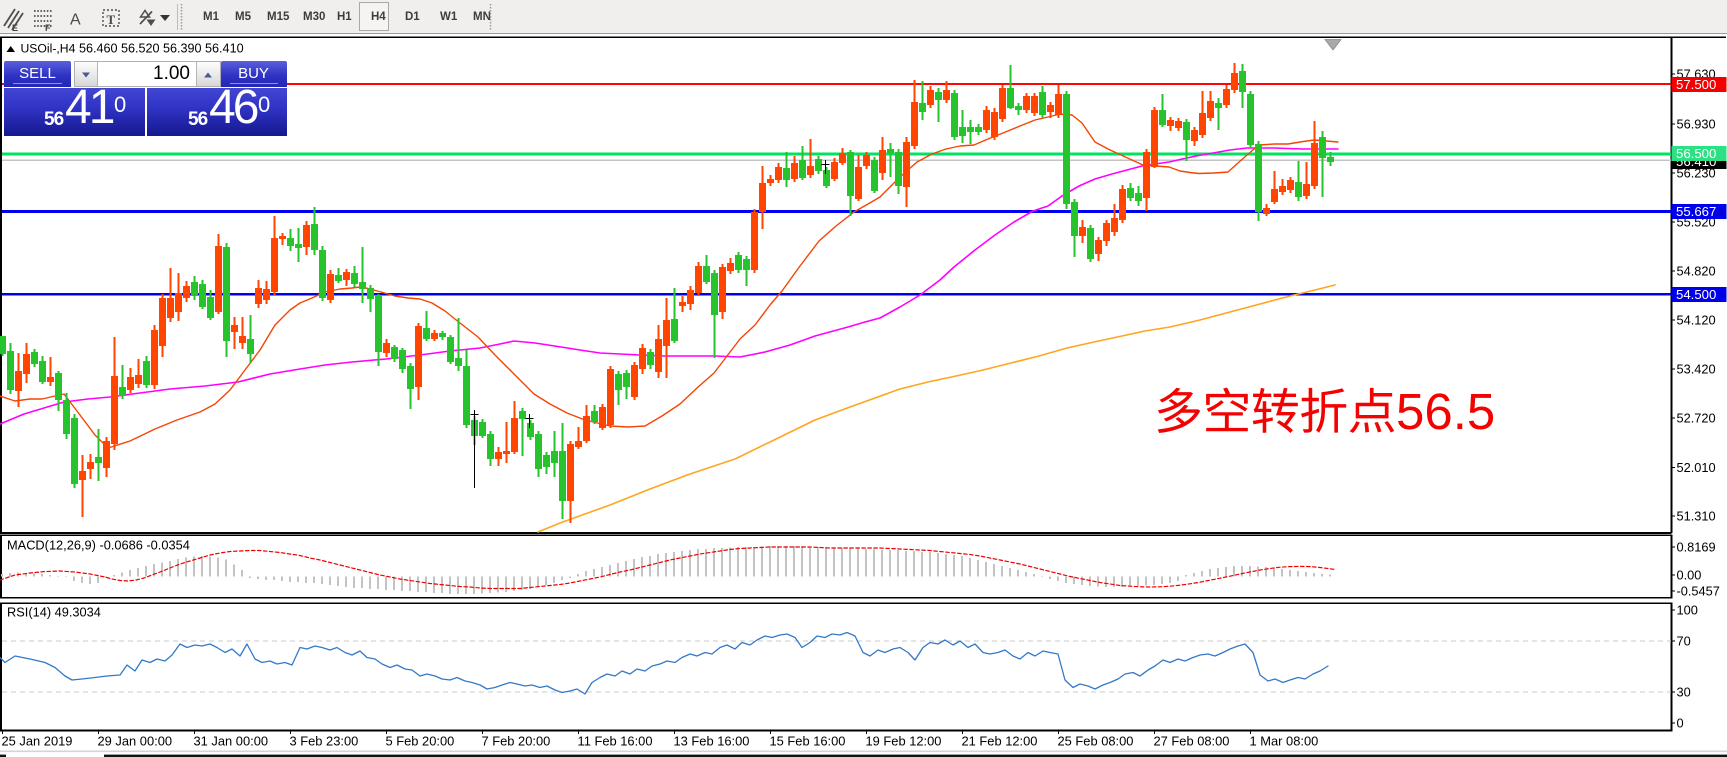  What do you see at coordinates (1284, 740) in the screenshot?
I see `svg-text: 1 Mar 08:00` at bounding box center [1284, 740].